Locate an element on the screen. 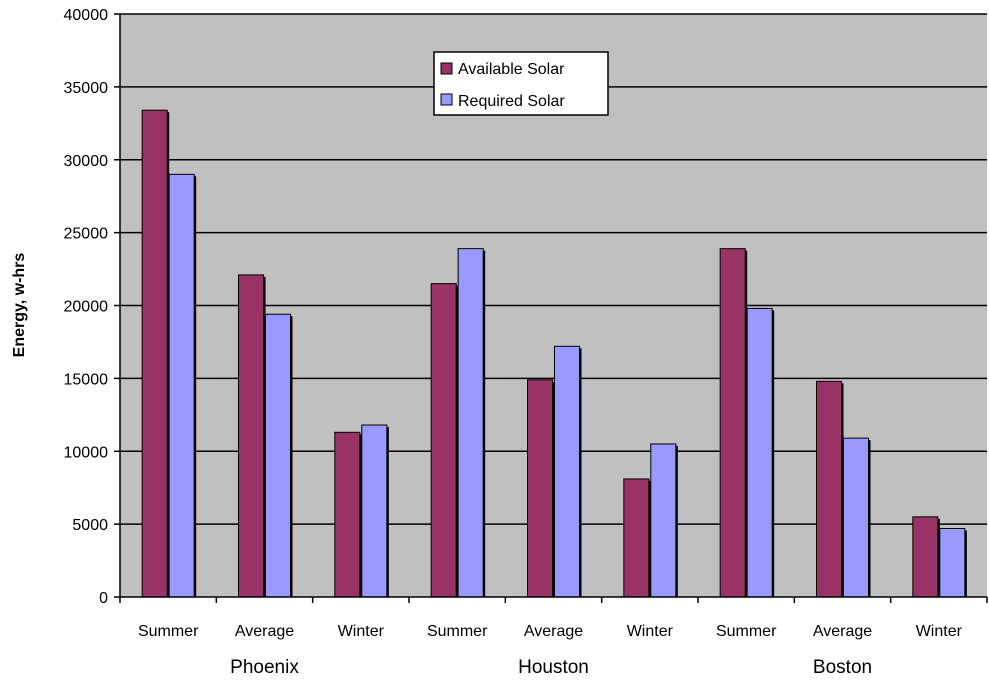  x-group-label: Houston is located at coordinates (553, 667).